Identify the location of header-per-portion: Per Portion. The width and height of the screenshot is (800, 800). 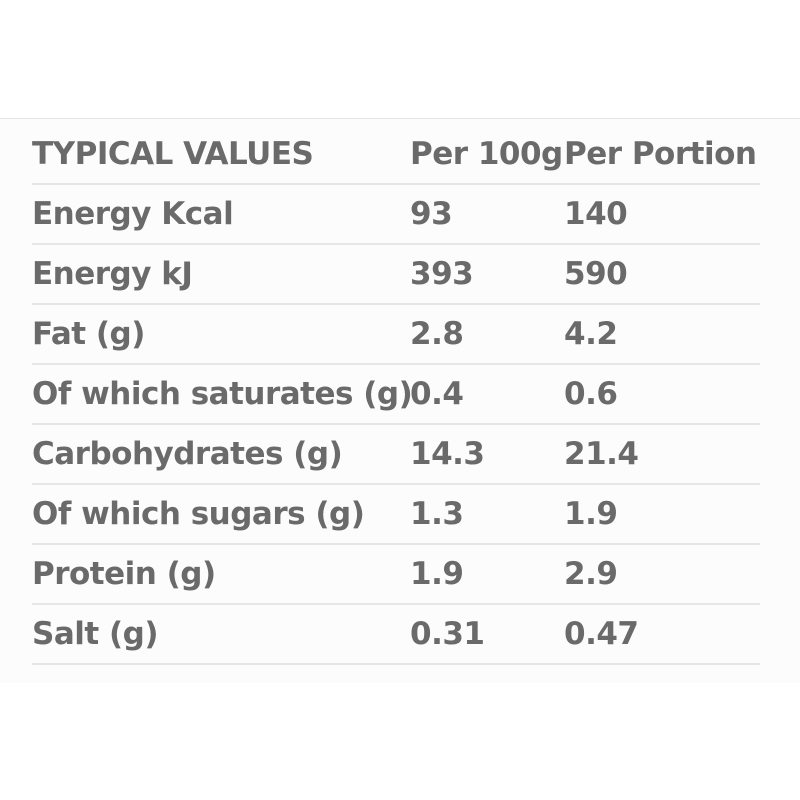
(662, 155).